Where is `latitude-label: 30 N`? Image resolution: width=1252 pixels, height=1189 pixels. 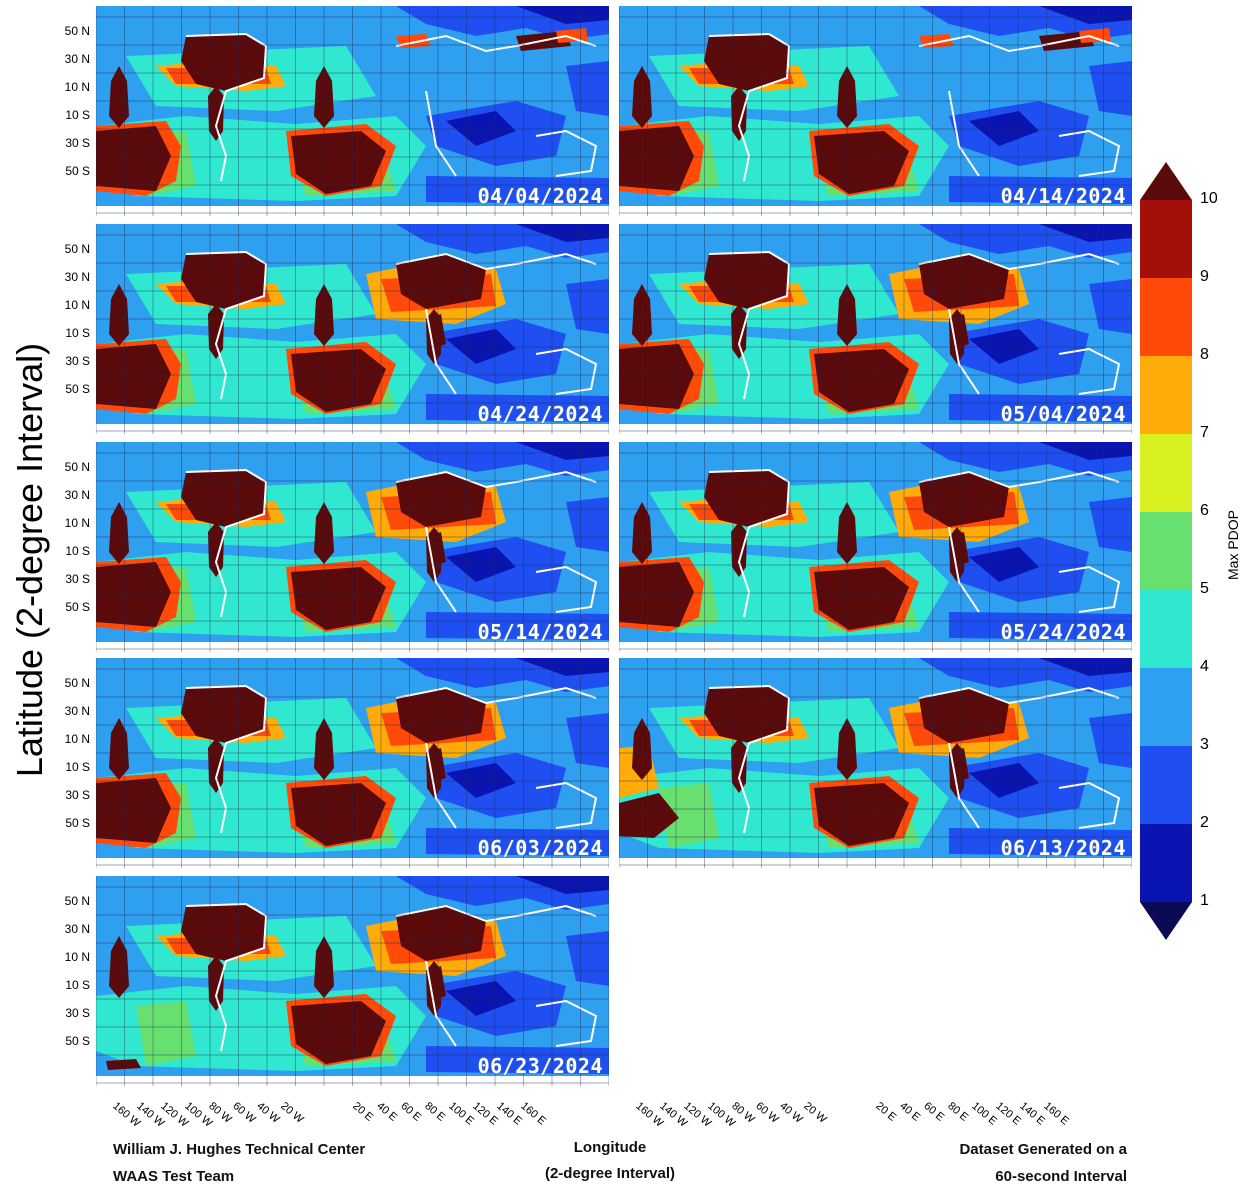
latitude-label: 30 N is located at coordinates (77, 711).